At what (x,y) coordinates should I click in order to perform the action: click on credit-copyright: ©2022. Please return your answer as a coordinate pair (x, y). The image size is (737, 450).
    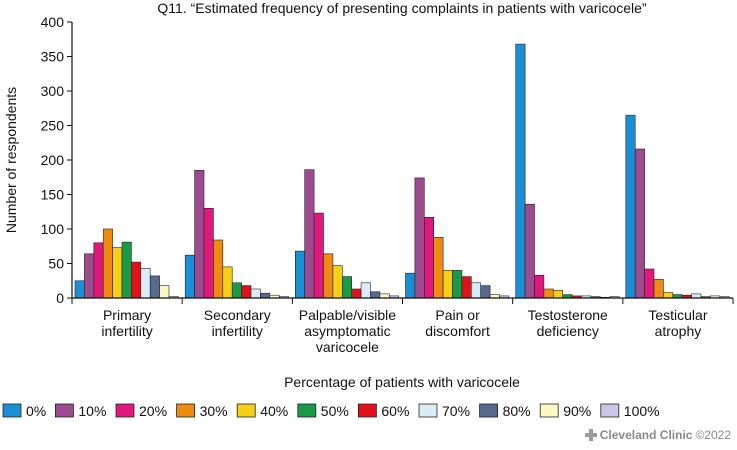
    Looking at the image, I should click on (713, 435).